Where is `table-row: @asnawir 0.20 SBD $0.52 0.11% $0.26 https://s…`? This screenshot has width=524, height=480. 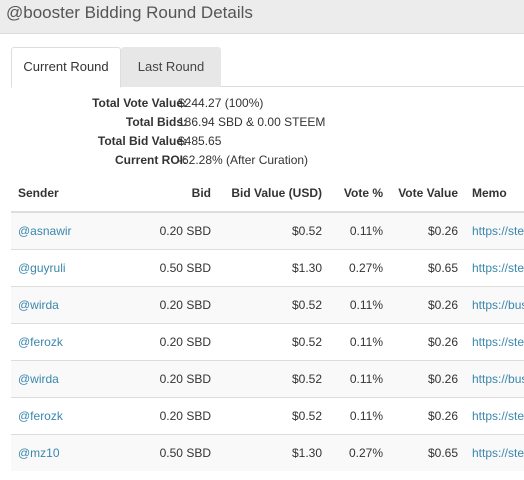
table-row: @asnawir 0.20 SBD $0.52 0.11% $0.26 https://s… is located at coordinates (267, 230).